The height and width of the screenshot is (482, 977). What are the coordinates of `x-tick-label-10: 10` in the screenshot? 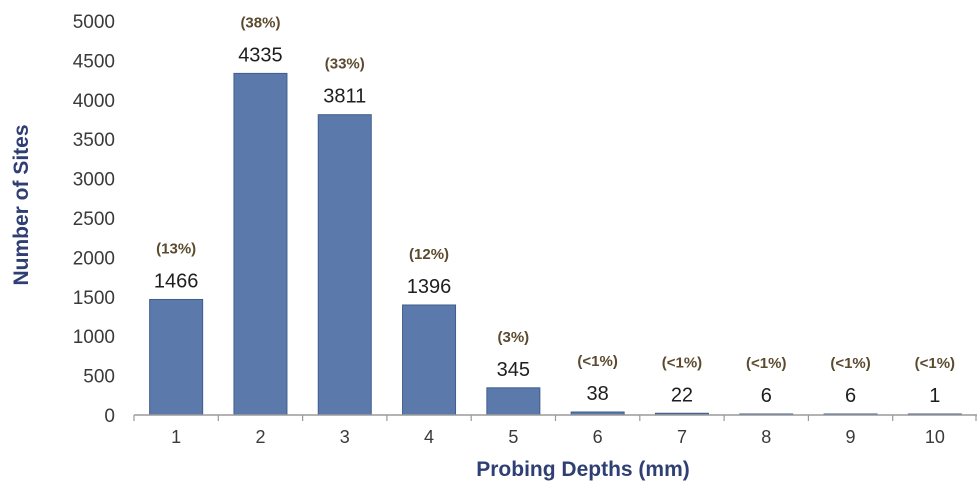 It's located at (935, 437).